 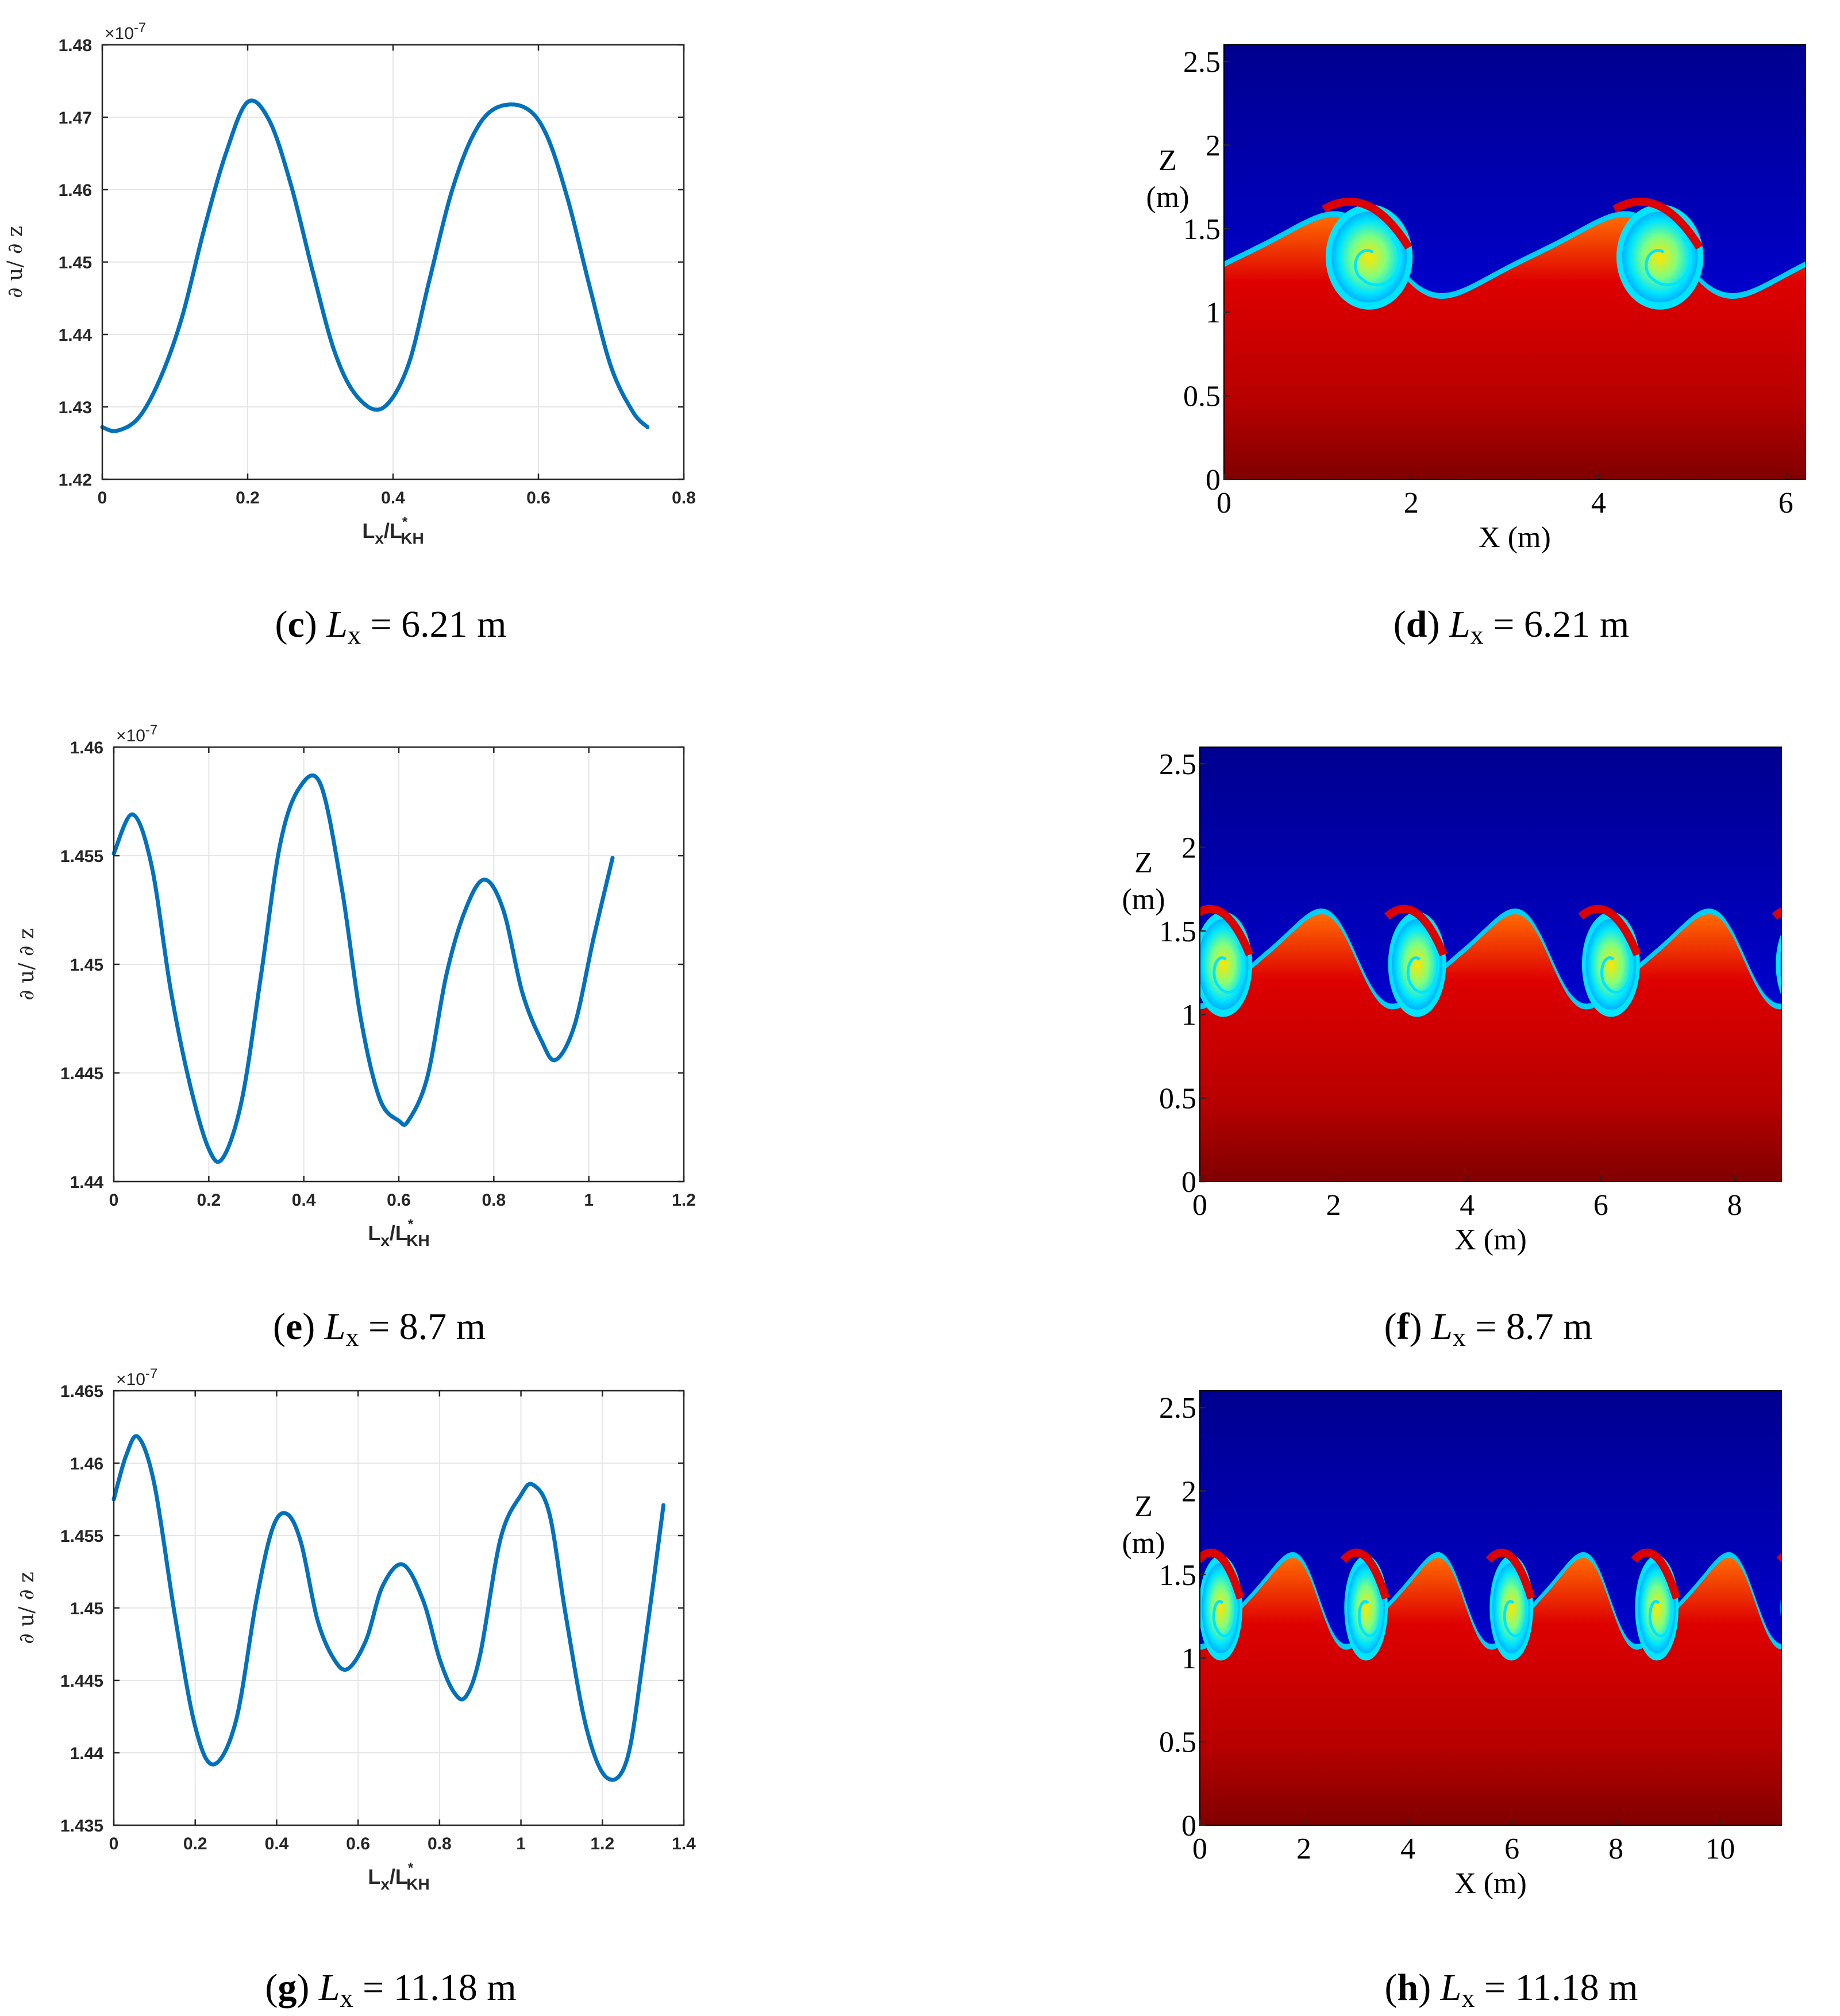 I want to click on y-tick-label: 1, so click(x=1188, y=1015).